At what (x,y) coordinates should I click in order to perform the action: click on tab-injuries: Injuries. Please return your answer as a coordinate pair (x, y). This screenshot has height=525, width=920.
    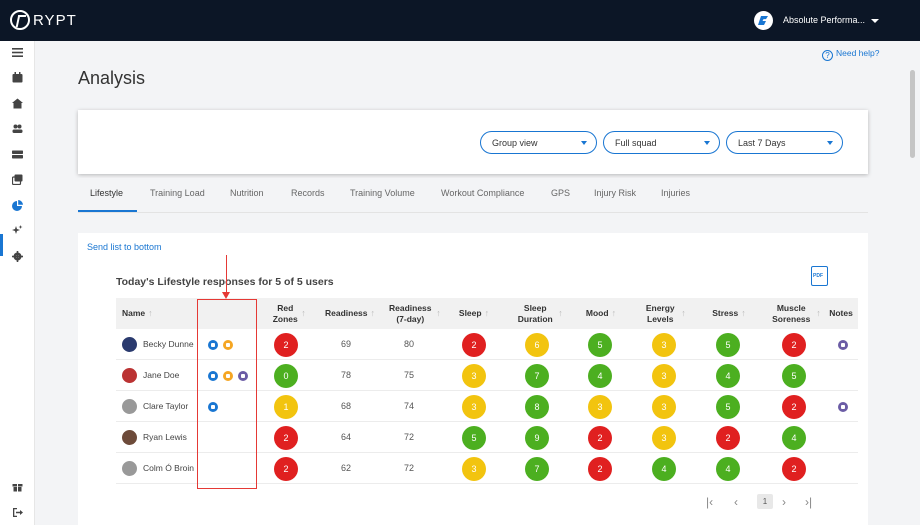
    Looking at the image, I should click on (676, 193).